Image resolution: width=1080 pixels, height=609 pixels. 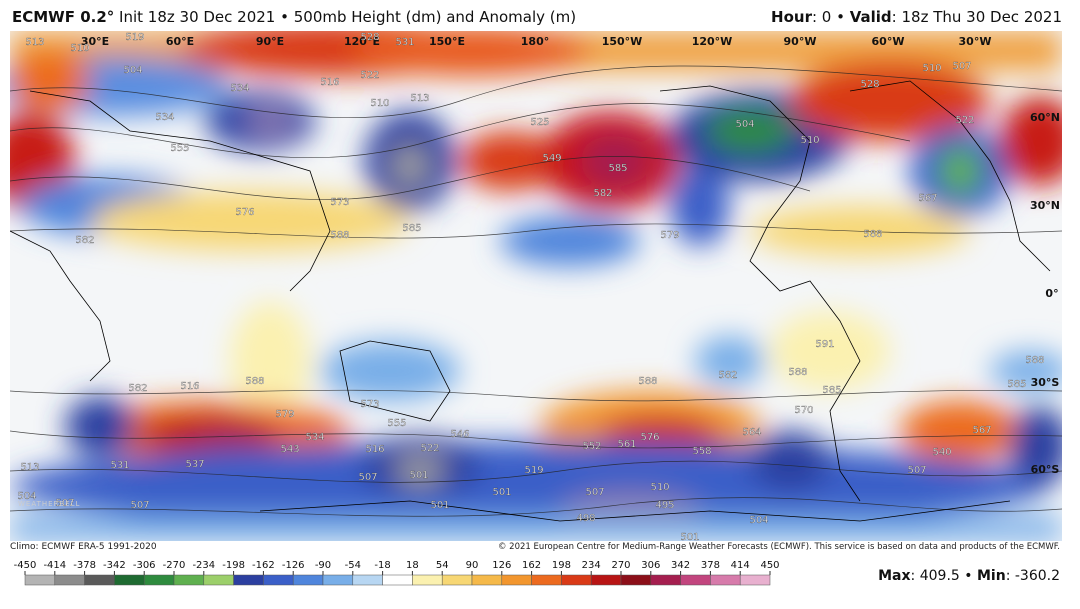 I want to click on header-text: : 0 •, so click(x=830, y=17).